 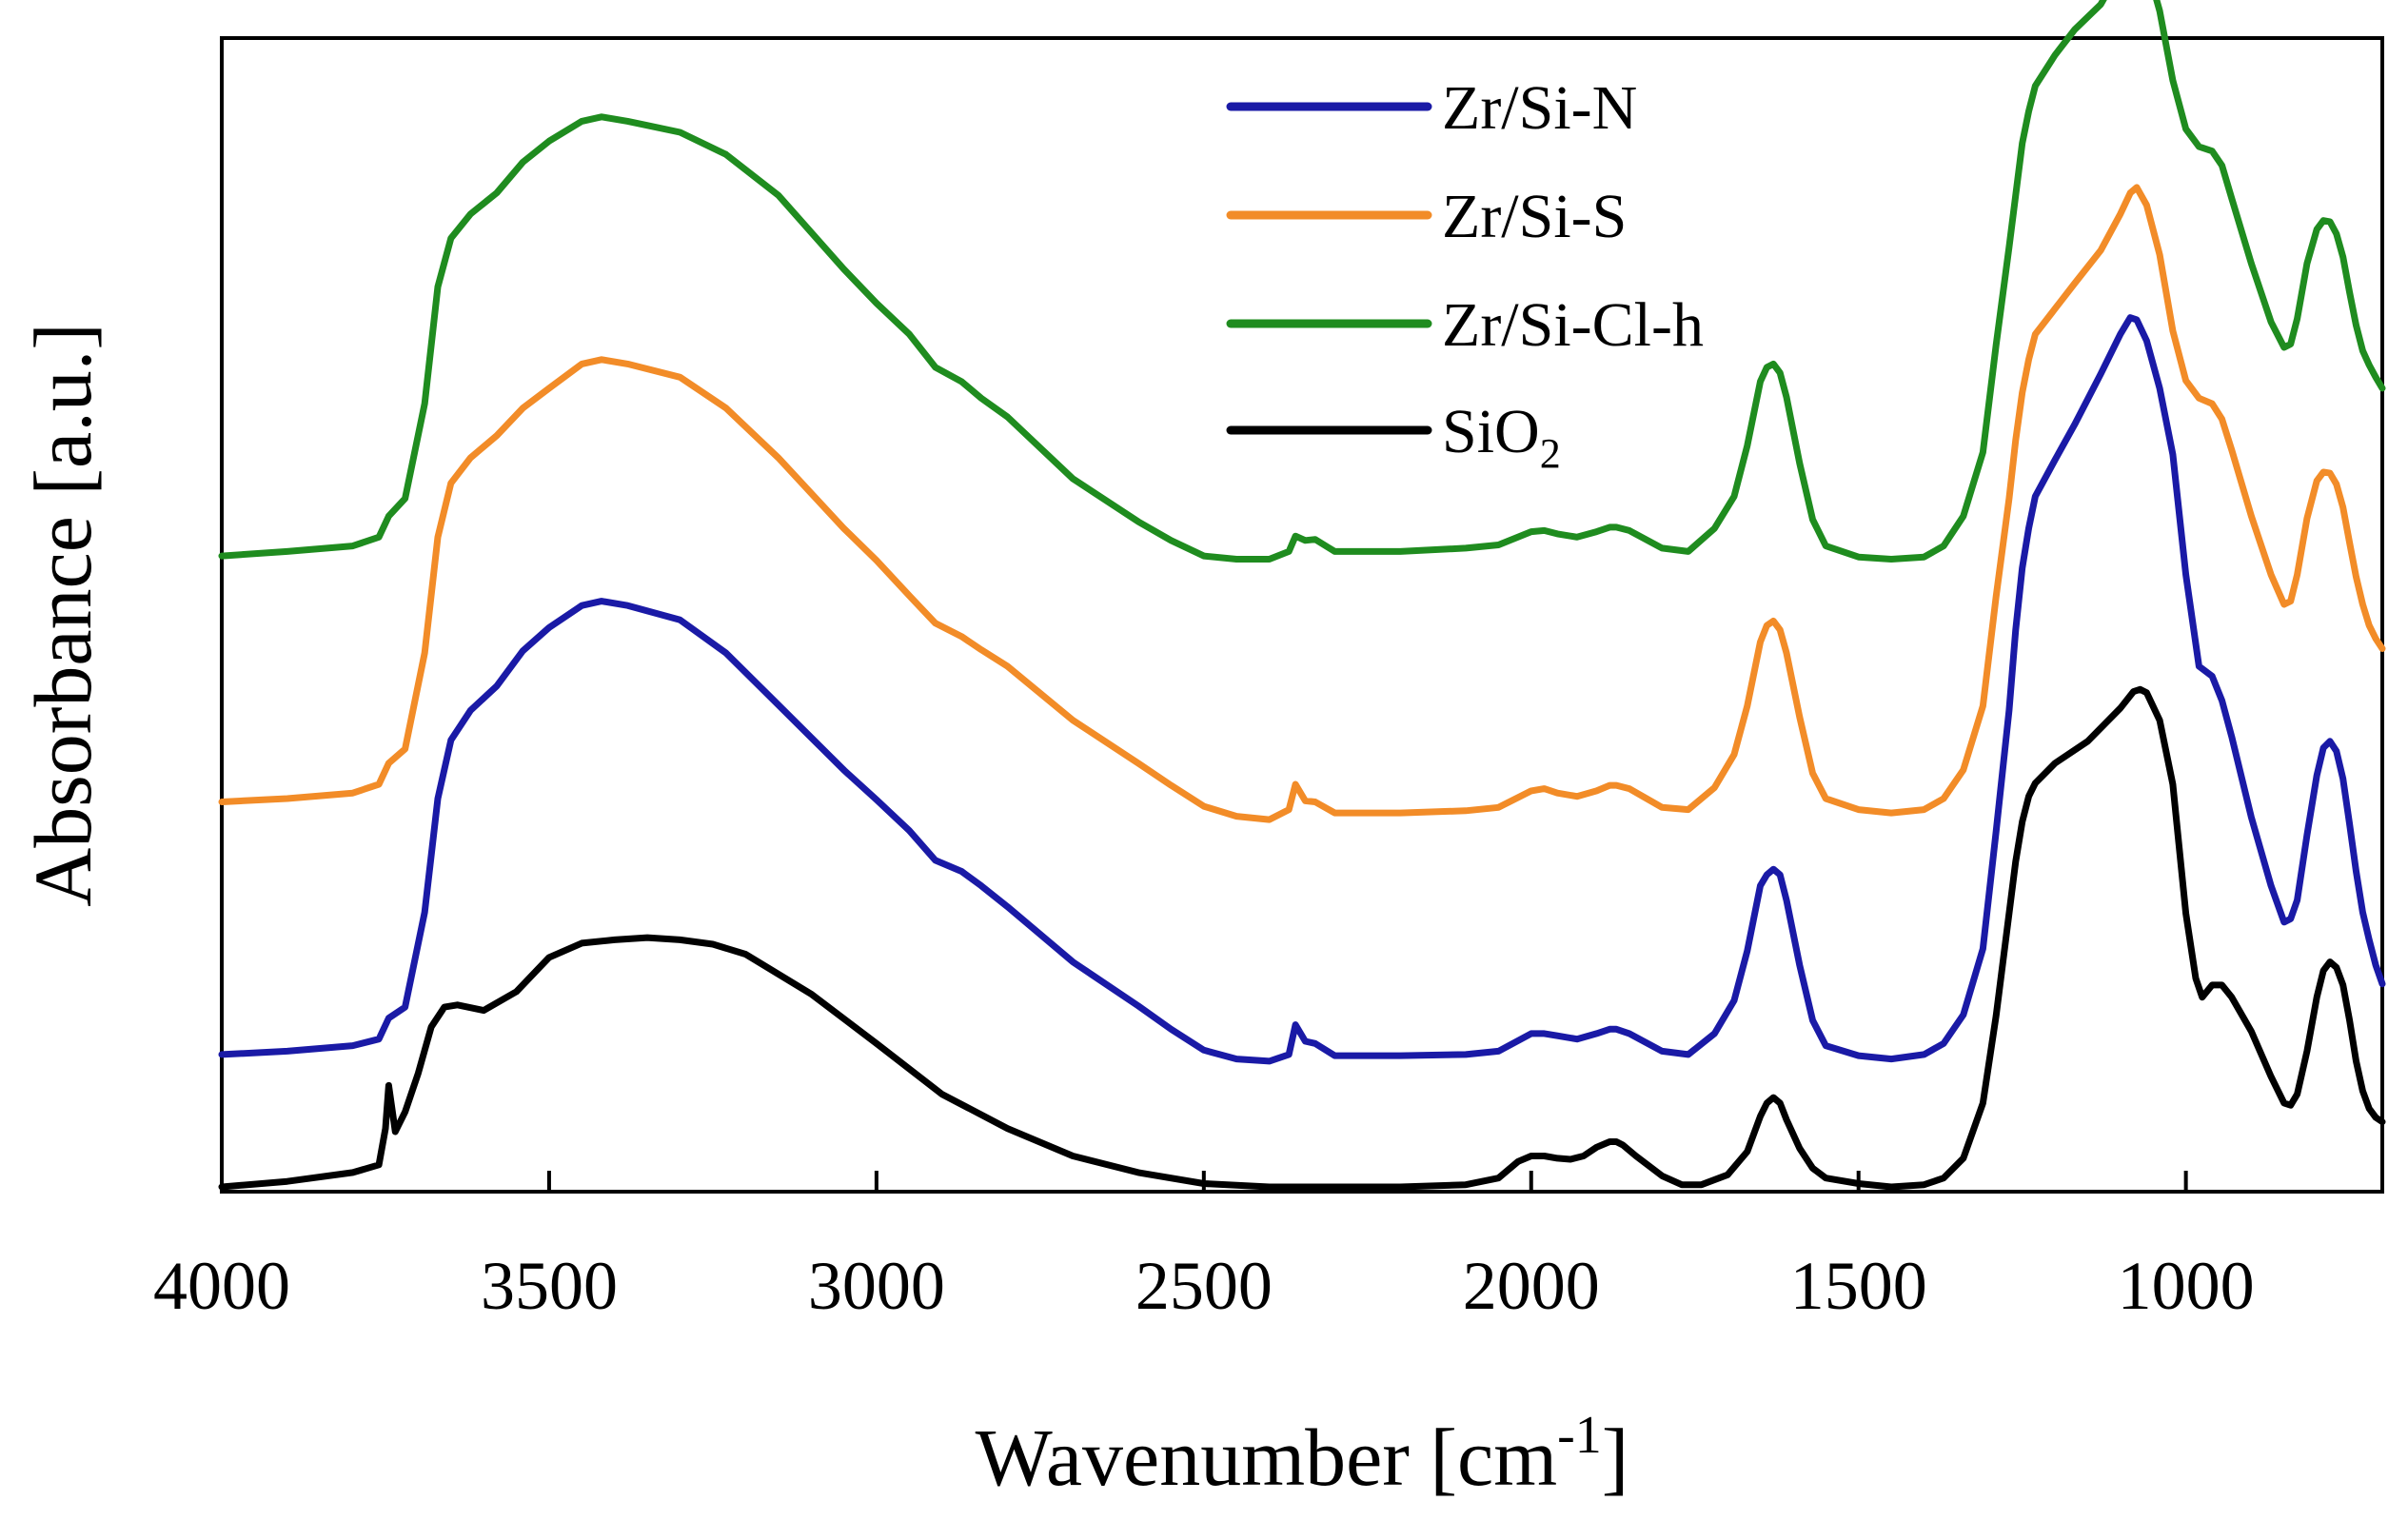 What do you see at coordinates (876, 1286) in the screenshot?
I see `x-tick-label: 3000` at bounding box center [876, 1286].